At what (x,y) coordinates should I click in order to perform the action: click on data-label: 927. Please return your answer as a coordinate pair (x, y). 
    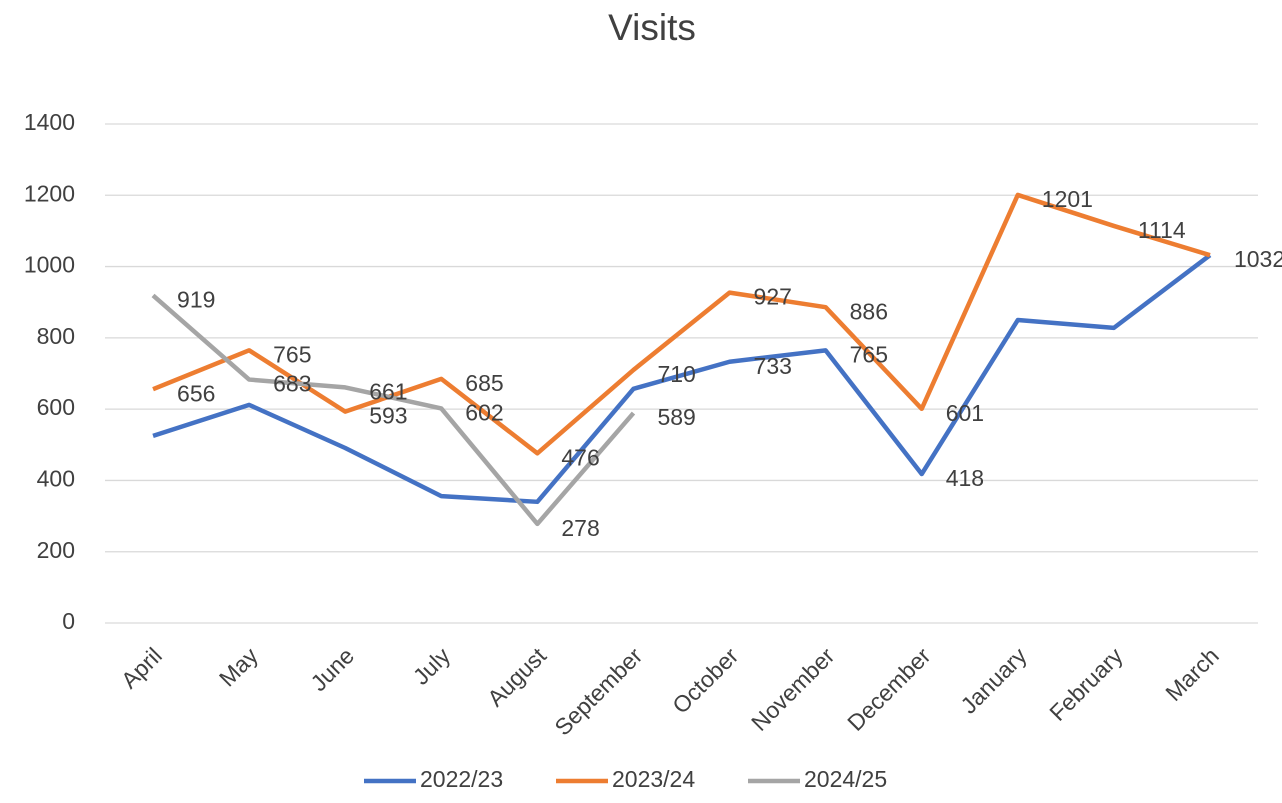
    Looking at the image, I should click on (773, 297).